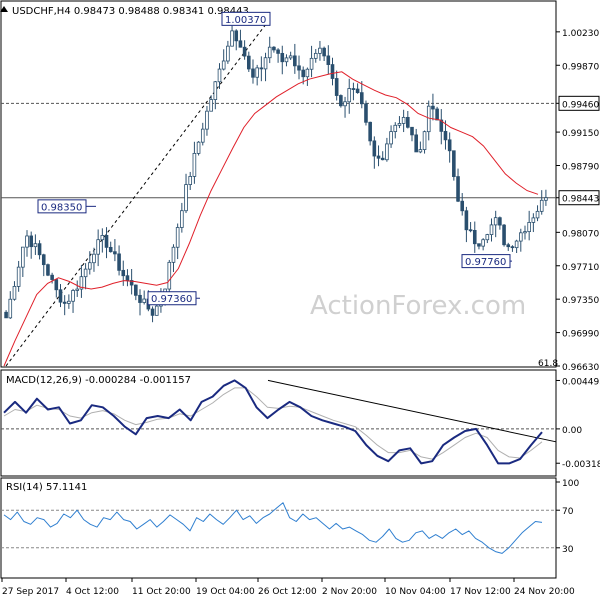 This screenshot has height=604, width=600. I want to click on price-tick-label: 0.98443, so click(580, 200).